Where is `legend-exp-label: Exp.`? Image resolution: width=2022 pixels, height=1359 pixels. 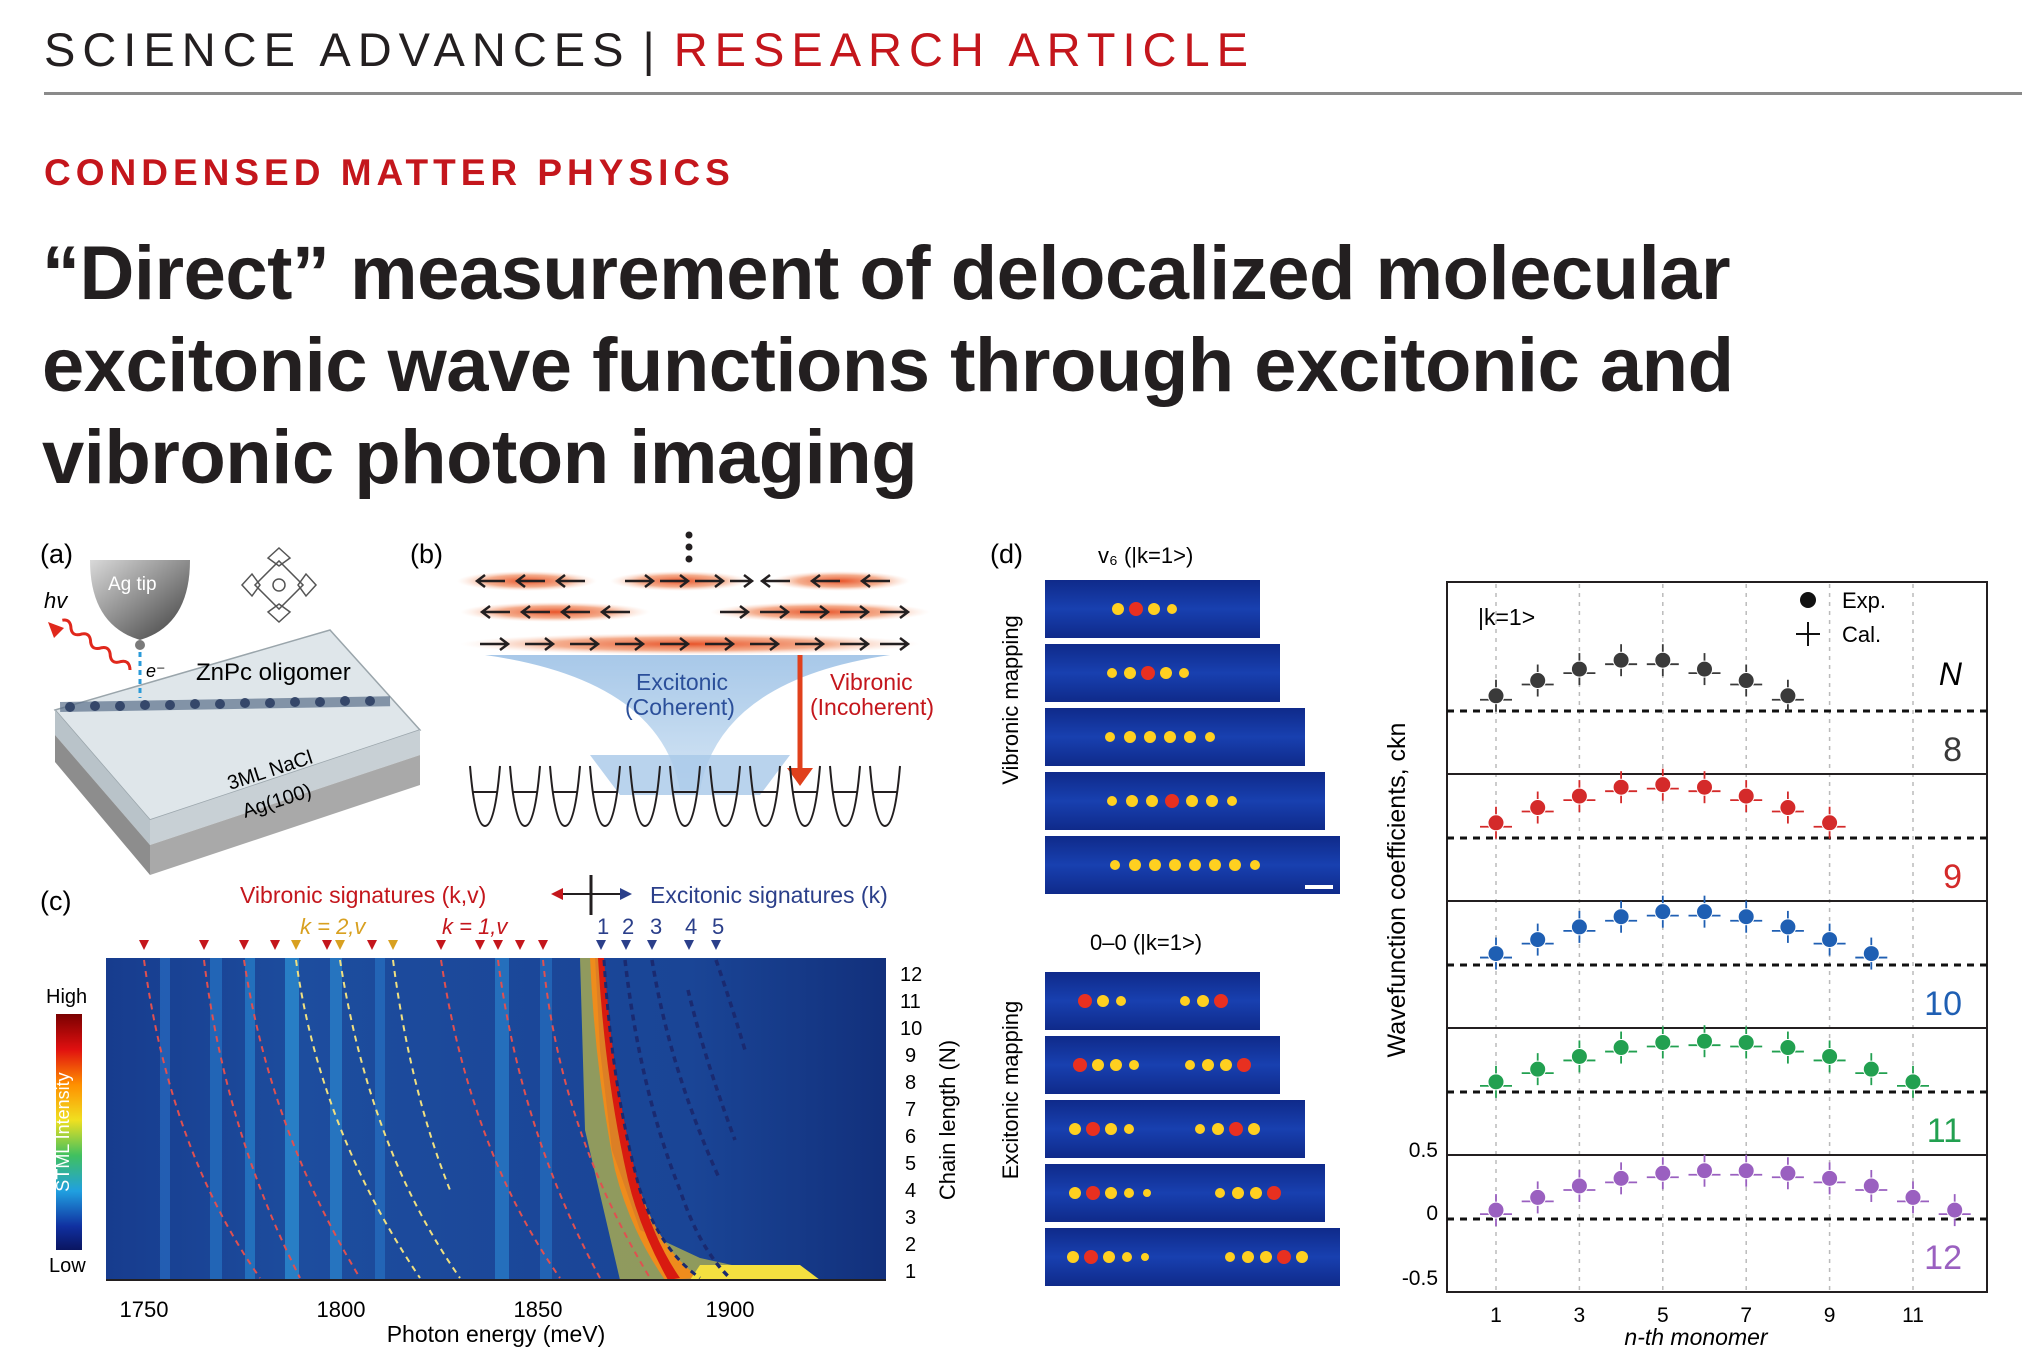
legend-exp-label: Exp. is located at coordinates (1864, 600).